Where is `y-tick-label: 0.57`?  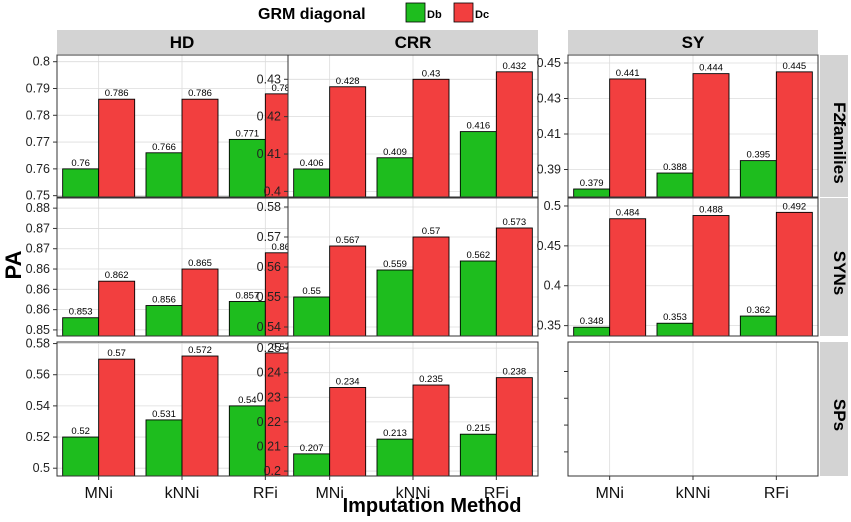 y-tick-label: 0.57 is located at coordinates (269, 237).